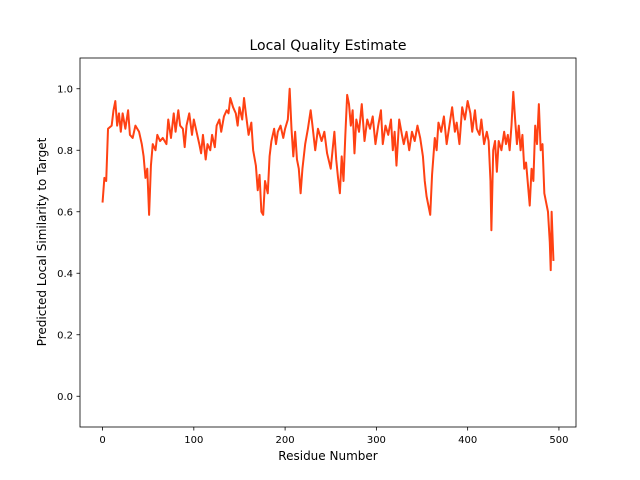 This screenshot has height=480, width=640. I want to click on x-tick-label: 500, so click(558, 440).